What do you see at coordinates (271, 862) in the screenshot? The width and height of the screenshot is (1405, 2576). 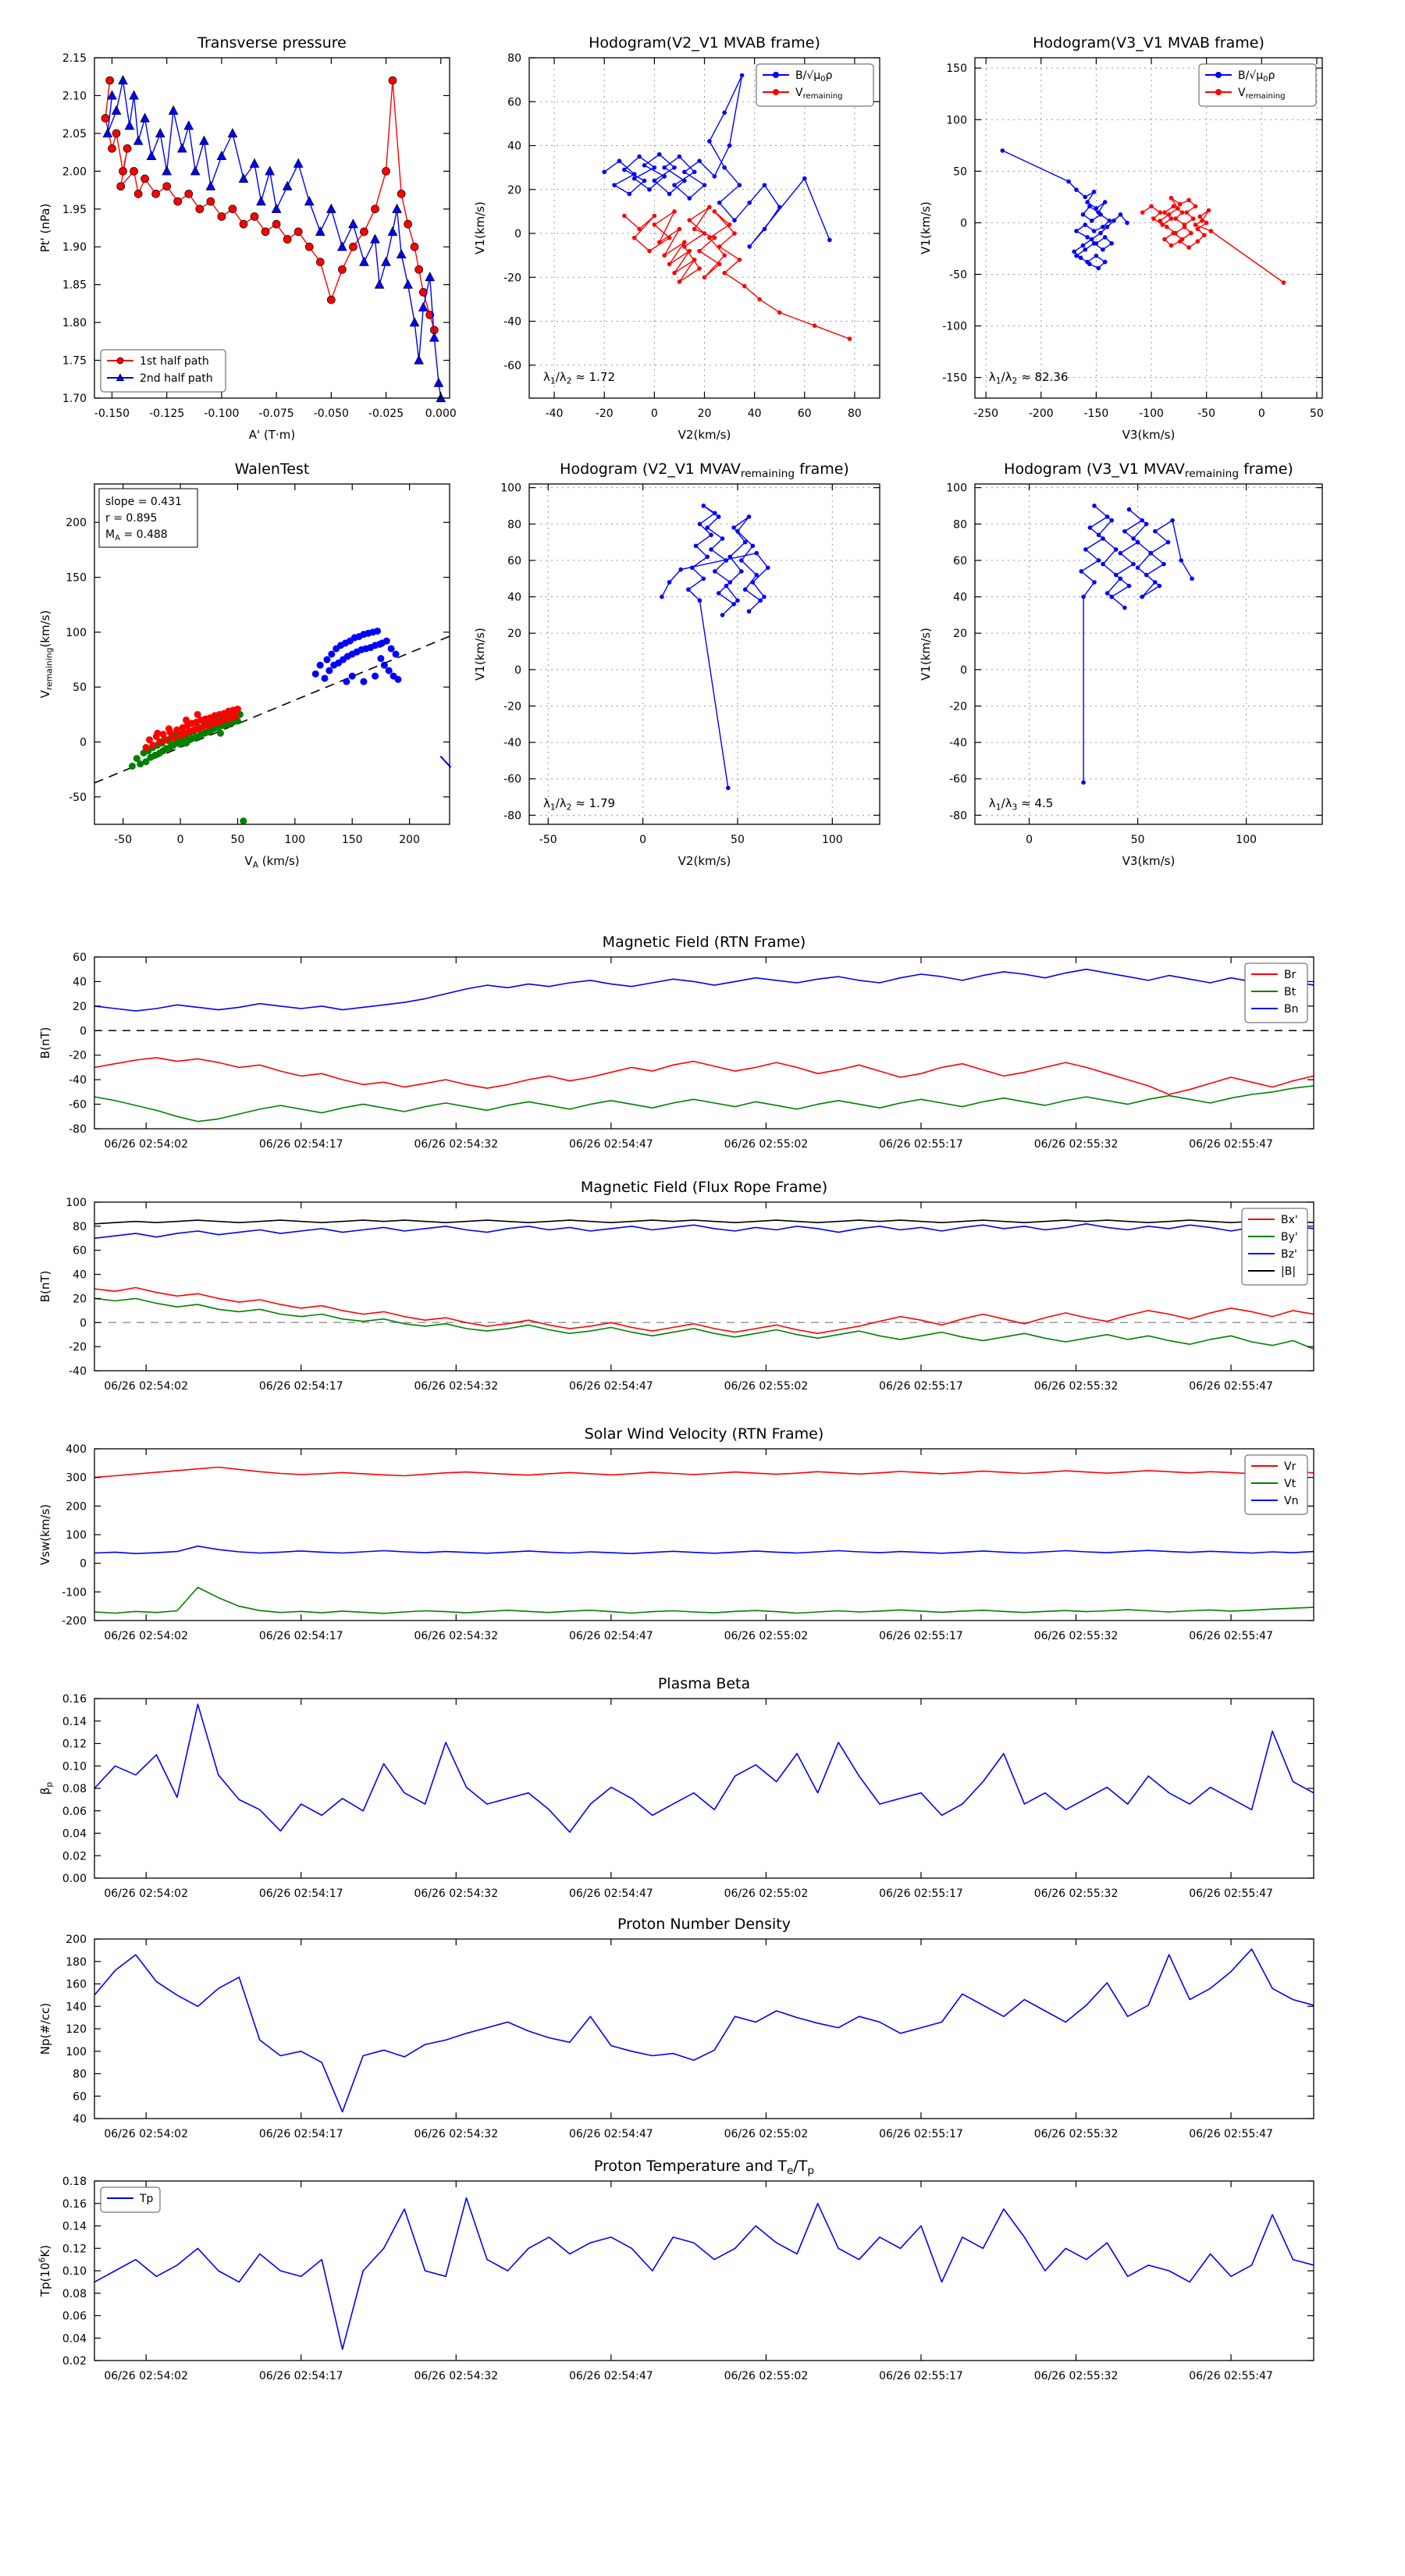 I see `chart-text: VA (km/s)` at bounding box center [271, 862].